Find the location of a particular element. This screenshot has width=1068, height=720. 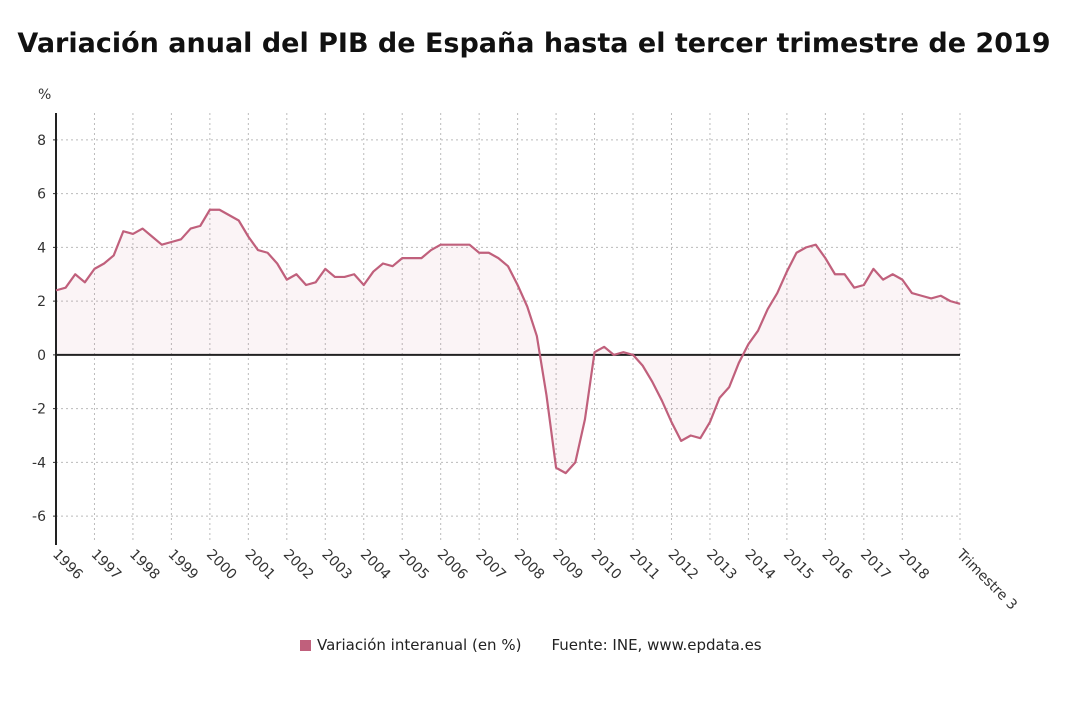

y-tick-label: 6 is located at coordinates (41, 195).